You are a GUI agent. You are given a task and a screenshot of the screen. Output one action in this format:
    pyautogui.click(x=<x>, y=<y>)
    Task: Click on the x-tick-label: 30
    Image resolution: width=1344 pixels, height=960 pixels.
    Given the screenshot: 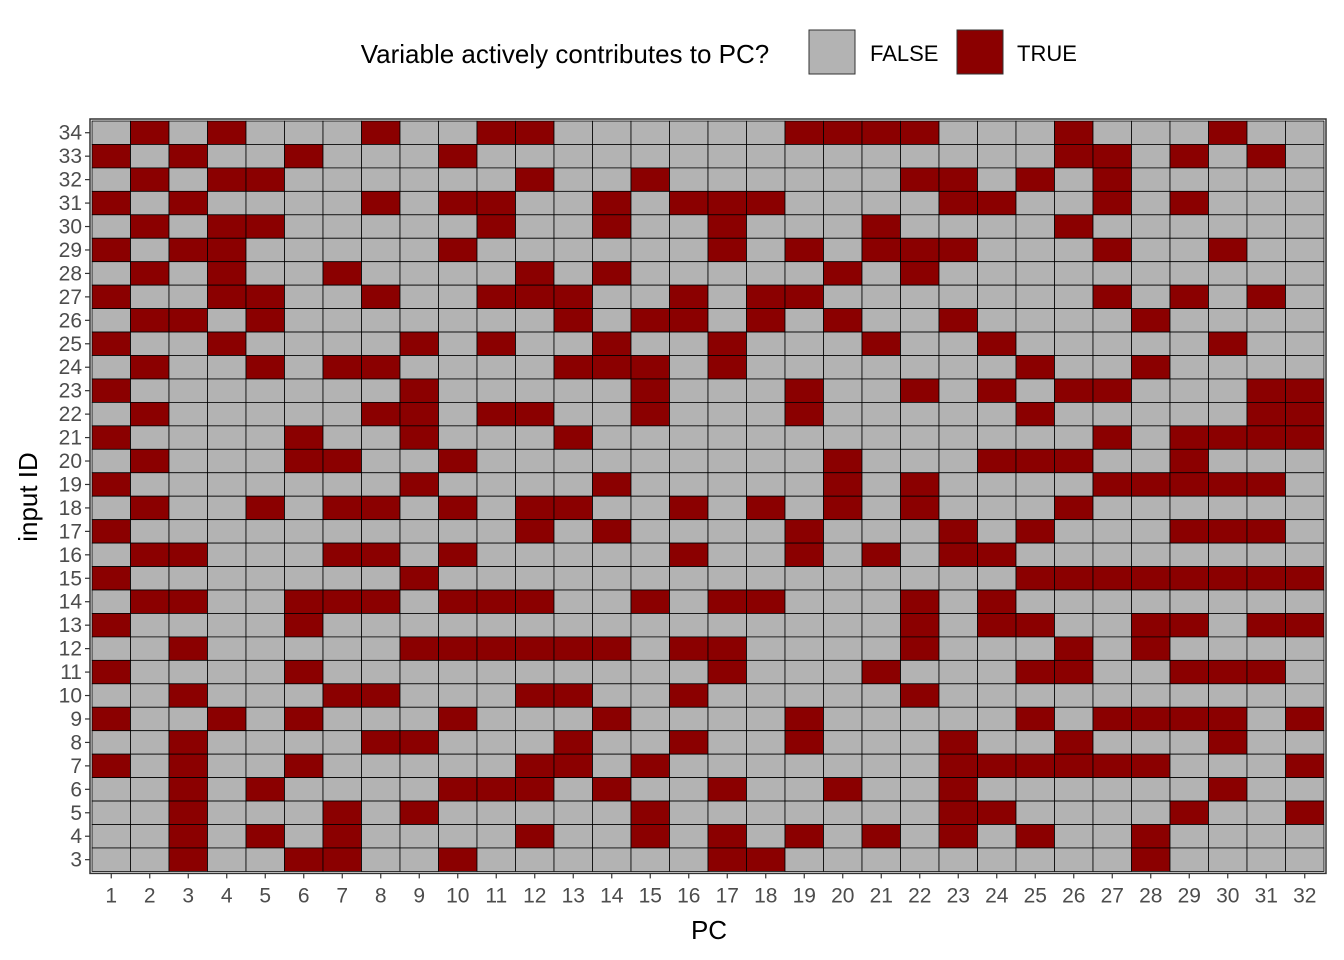 What is the action you would take?
    pyautogui.click(x=1227, y=895)
    